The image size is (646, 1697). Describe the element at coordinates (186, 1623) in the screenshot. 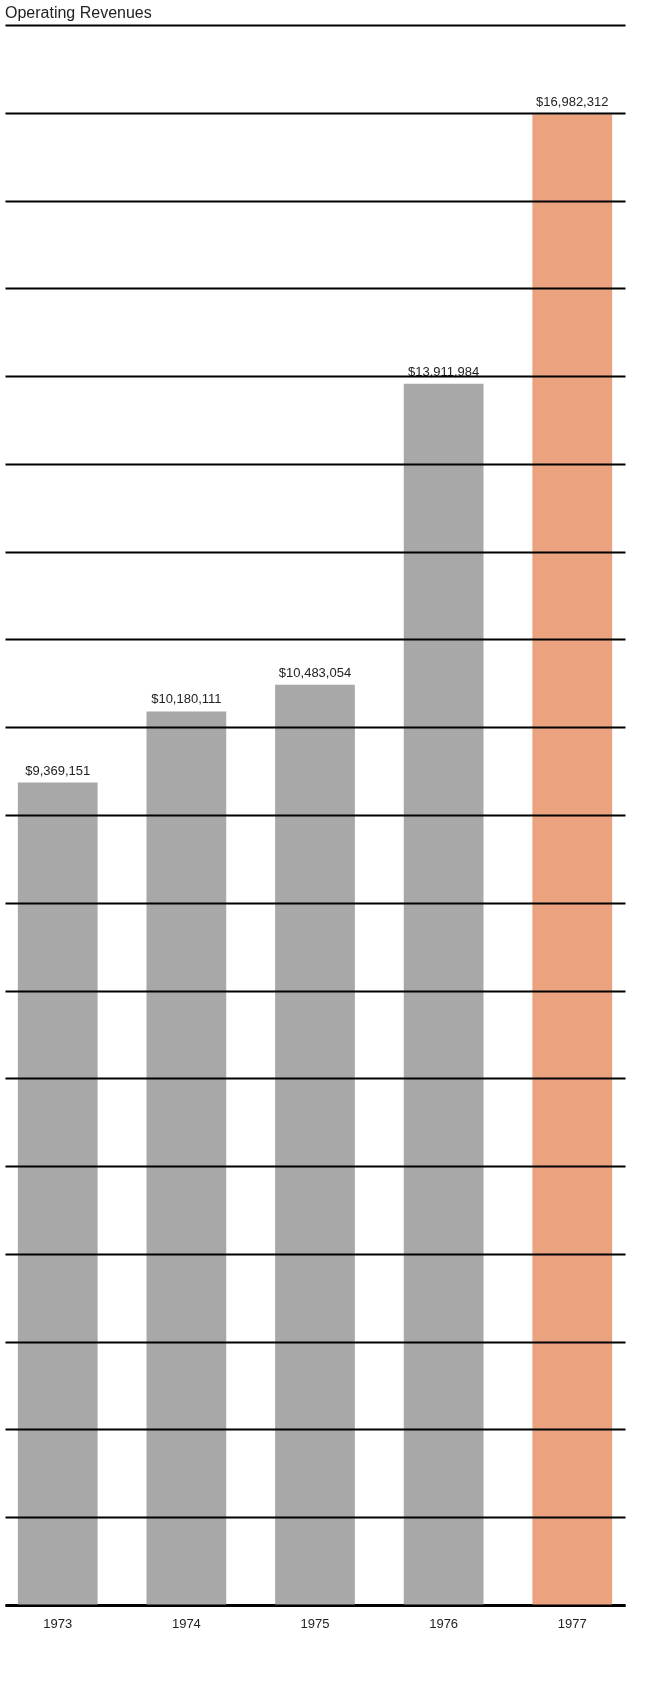

I see `x-tick-label: 1974` at that location.